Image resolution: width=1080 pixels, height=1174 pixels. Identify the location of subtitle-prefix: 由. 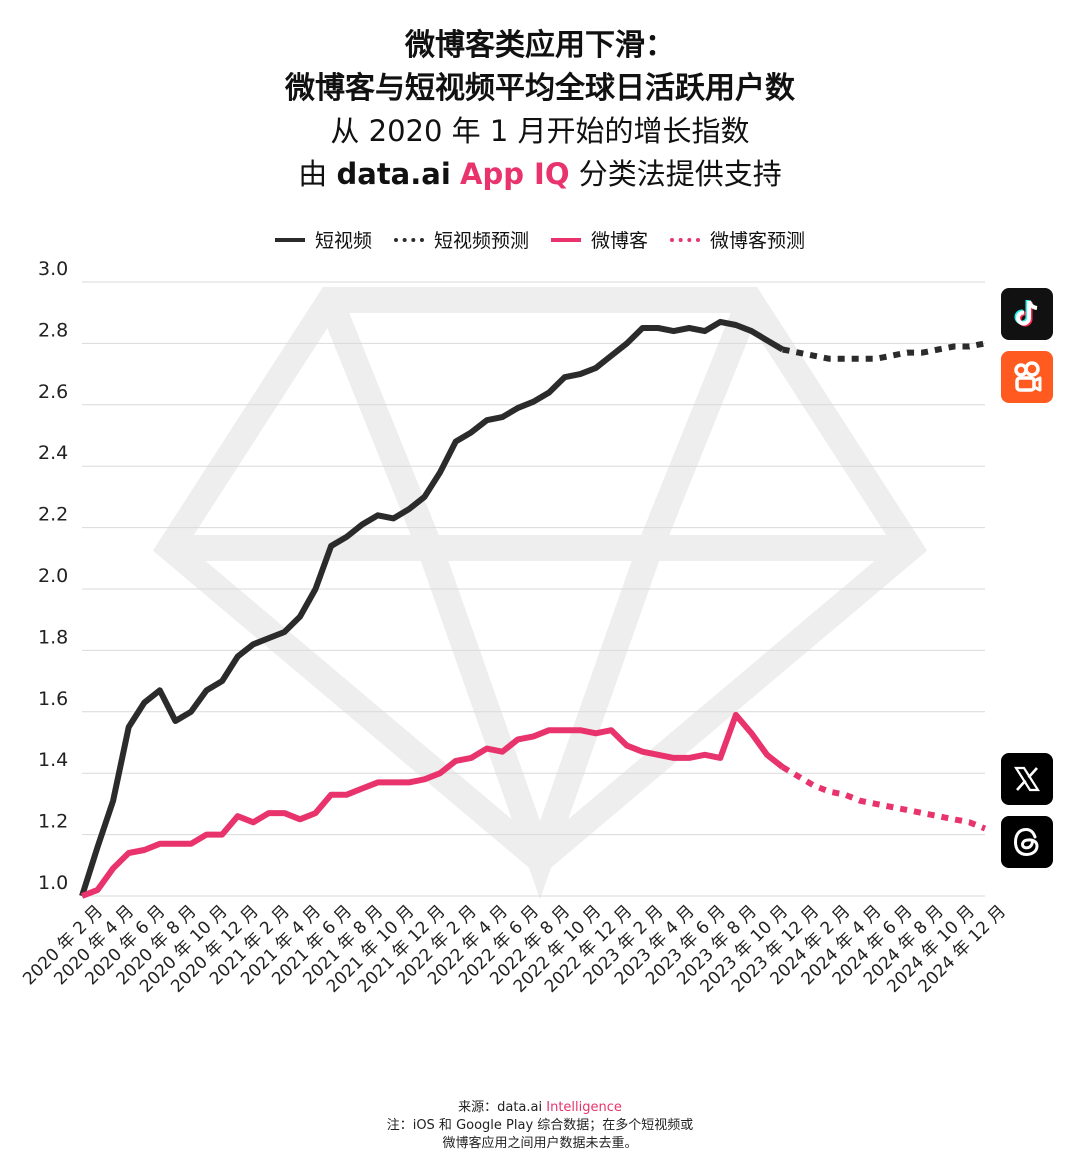
(313, 174).